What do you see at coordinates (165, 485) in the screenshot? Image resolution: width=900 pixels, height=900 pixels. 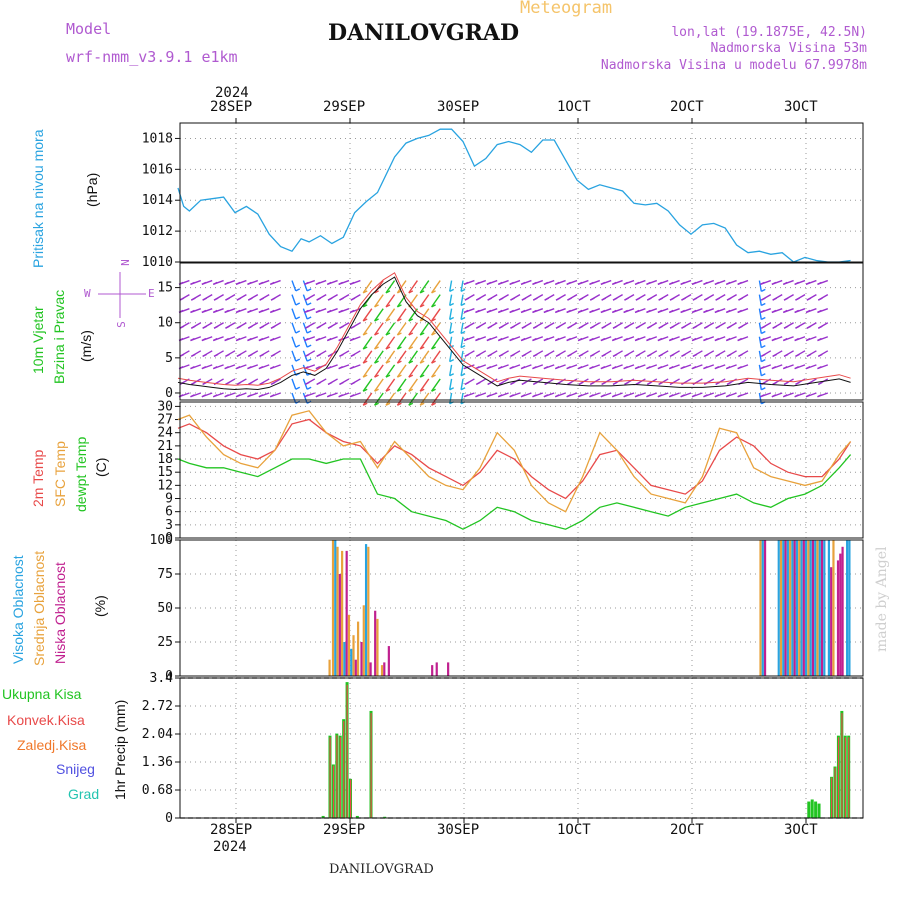 I see `ytick-label-p2-4: 12` at bounding box center [165, 485].